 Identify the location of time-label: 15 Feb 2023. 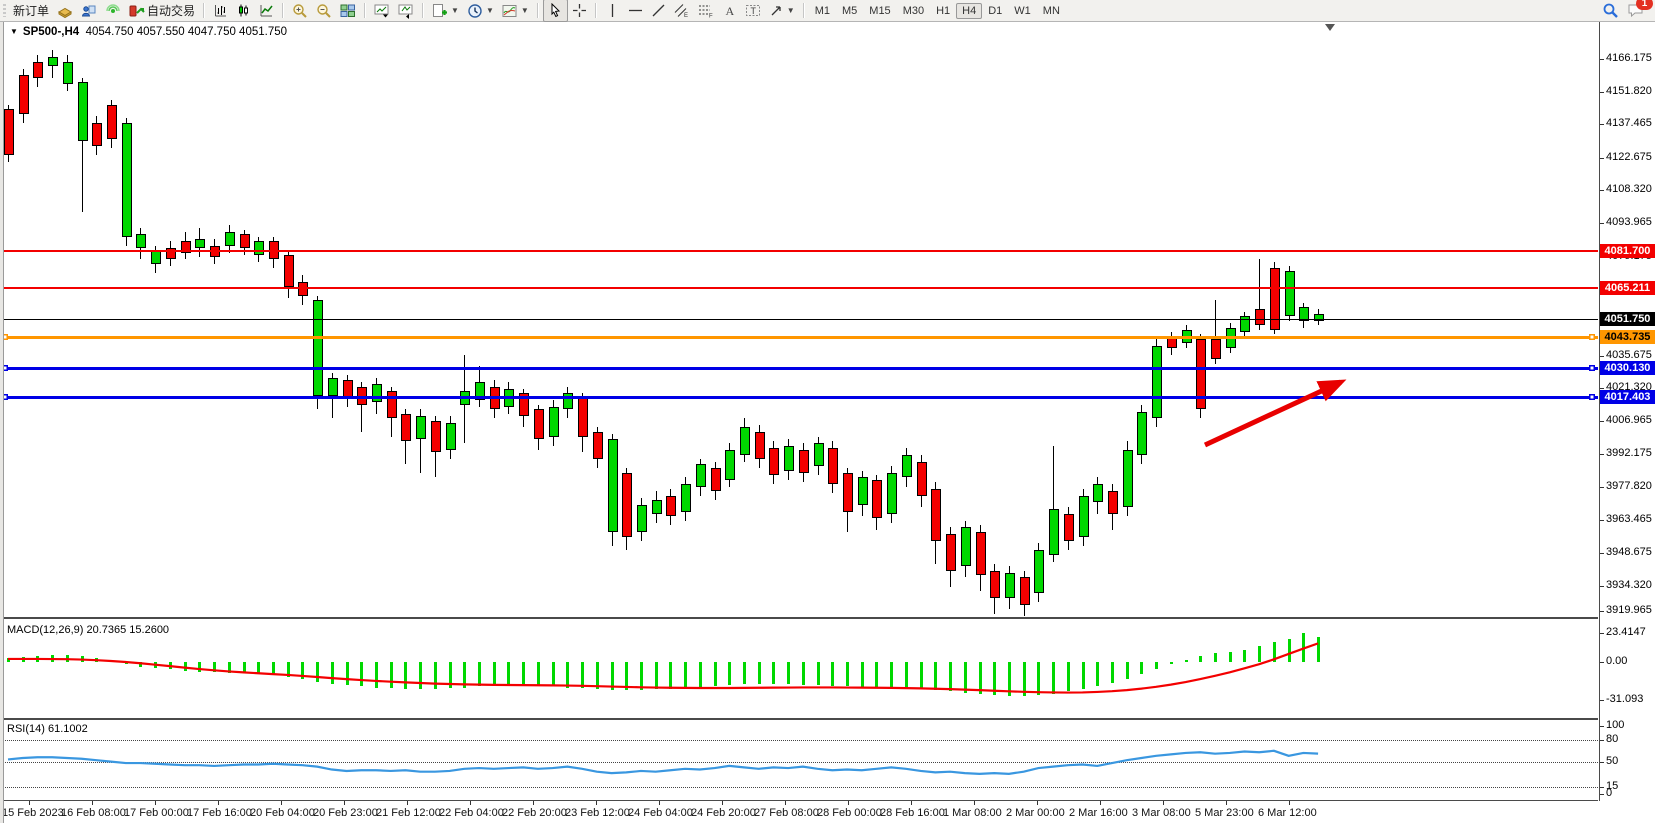
(33, 813).